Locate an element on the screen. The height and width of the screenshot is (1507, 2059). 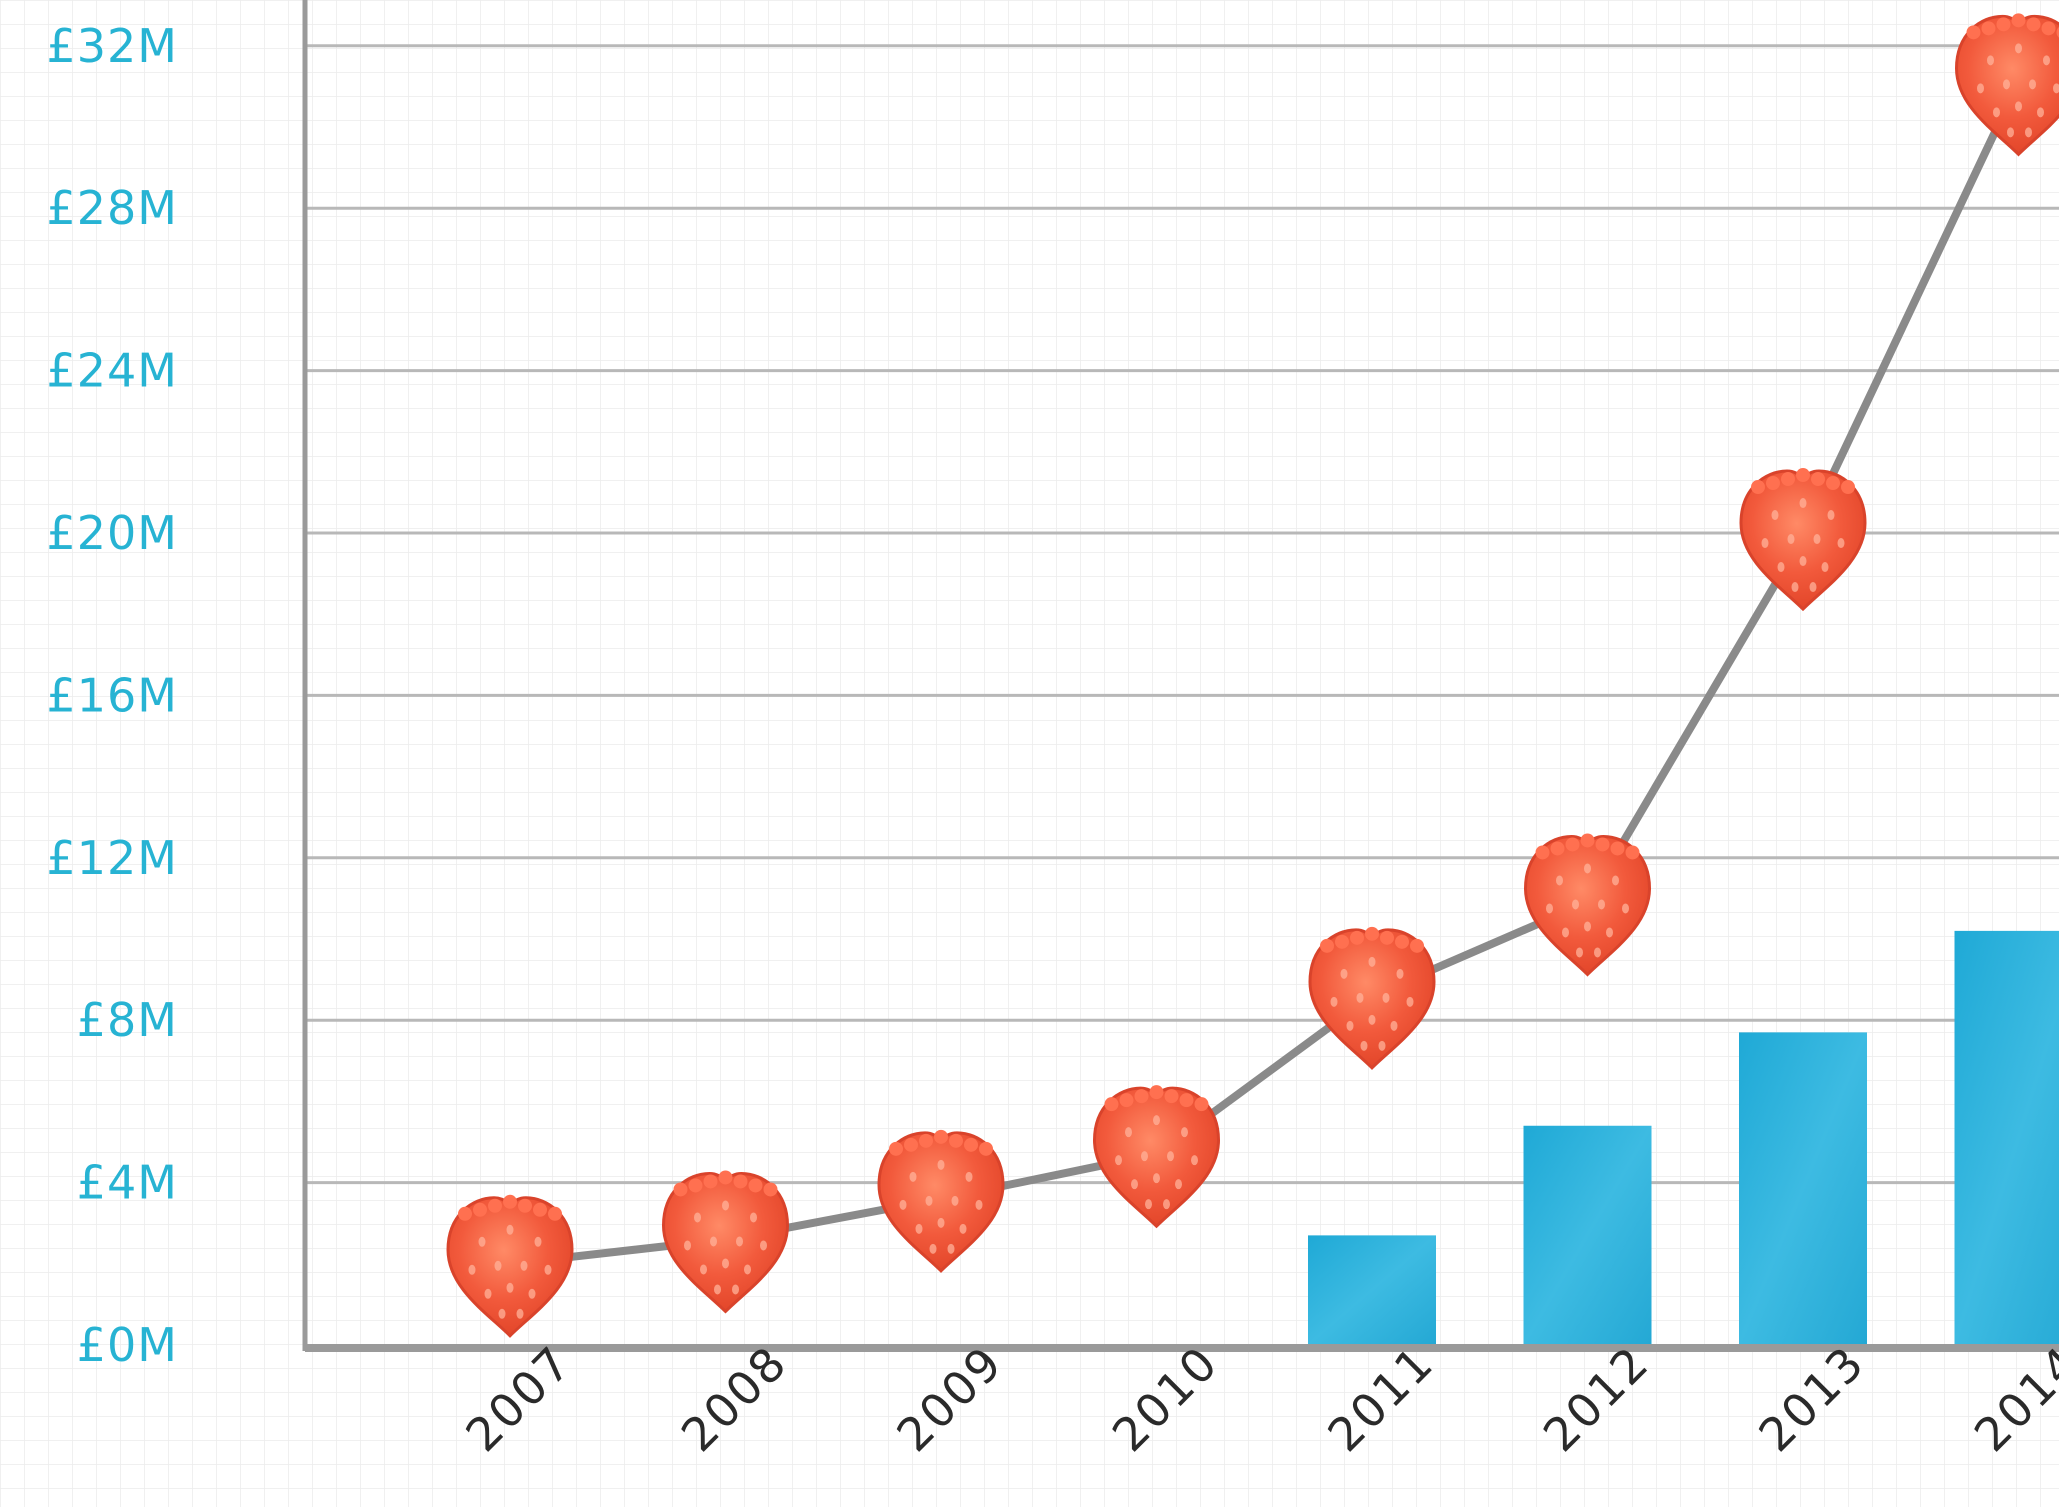
y-tick-label: £16M is located at coordinates (113, 695).